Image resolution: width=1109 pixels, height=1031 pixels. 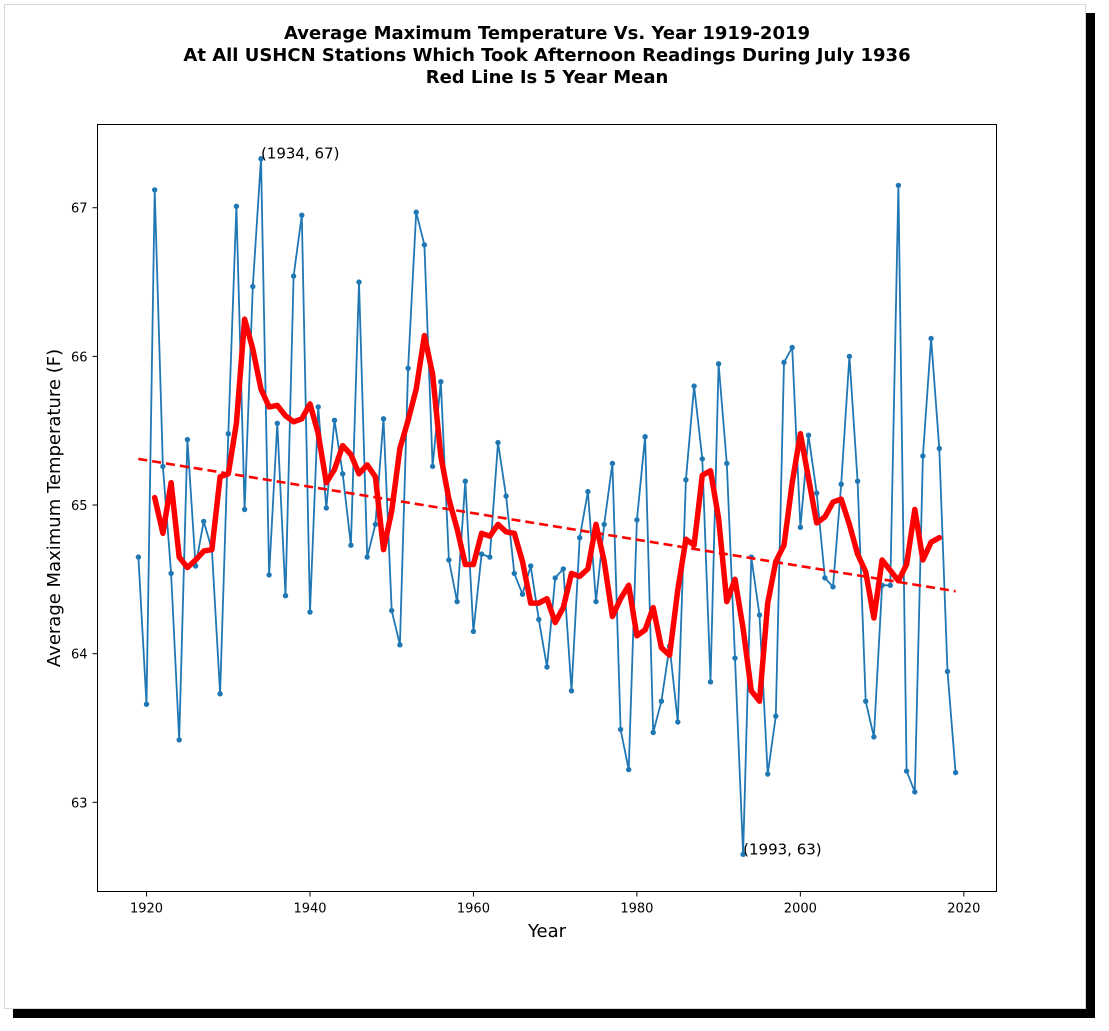 What do you see at coordinates (146, 909) in the screenshot?
I see `x-tick-label: 1920` at bounding box center [146, 909].